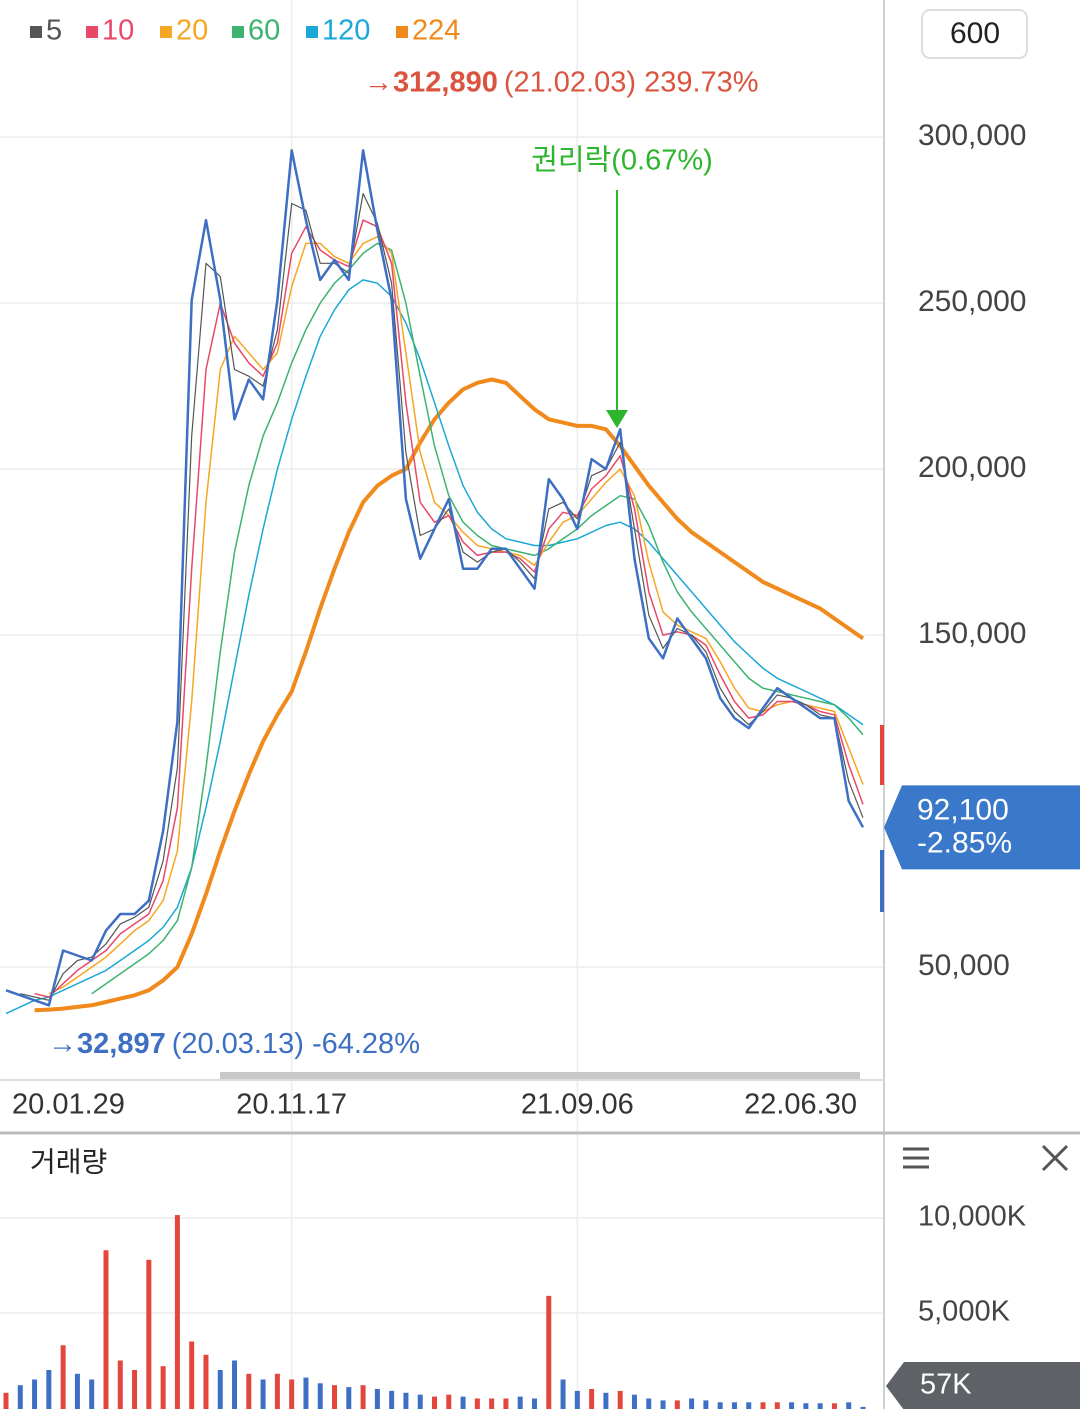 The width and height of the screenshot is (1080, 1409). Describe the element at coordinates (1055, 1158) in the screenshot. I see `close-icon` at that location.